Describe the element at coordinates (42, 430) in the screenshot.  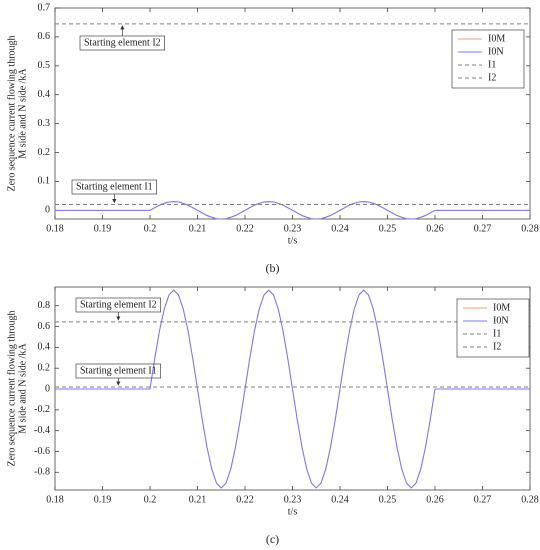
I see `y-tick-label: -0.4` at that location.